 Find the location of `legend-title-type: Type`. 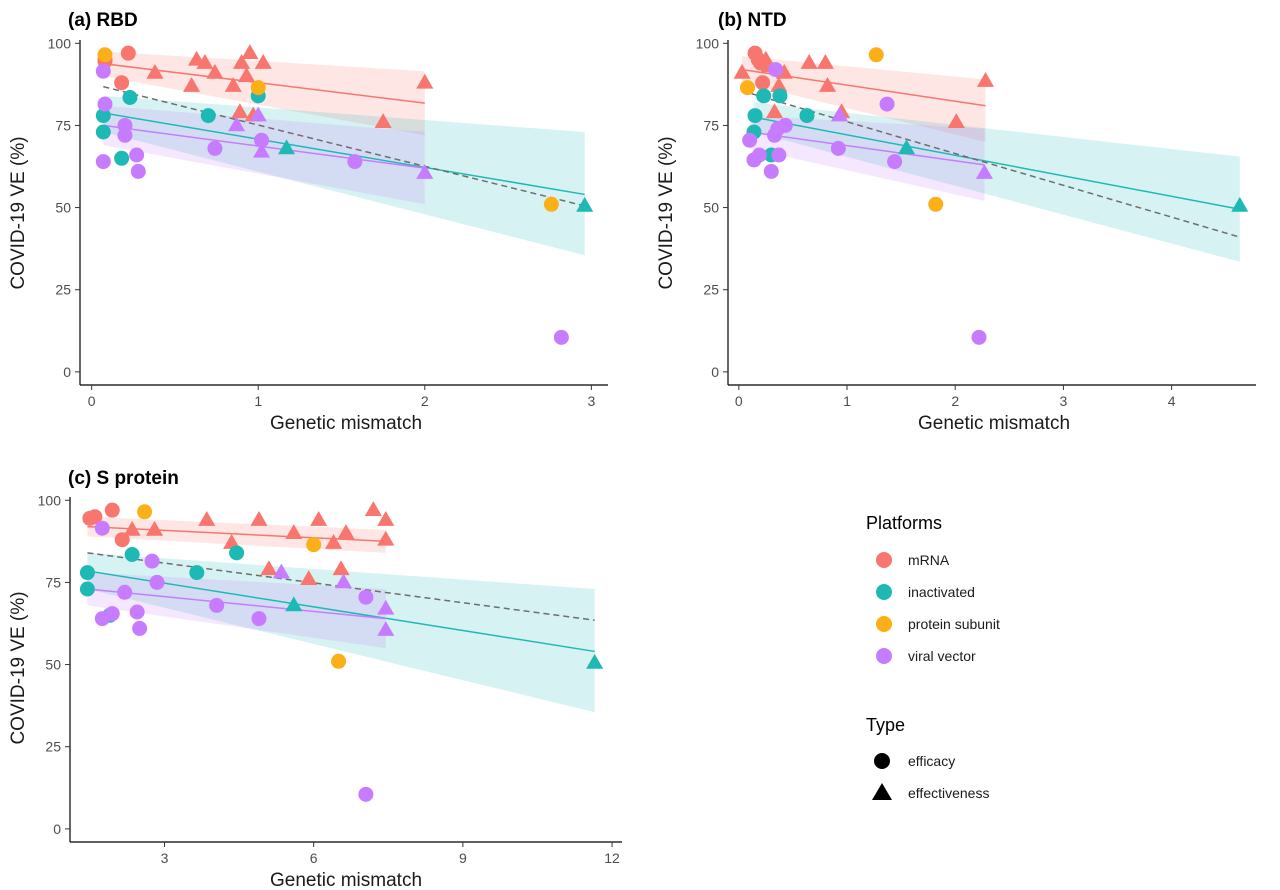

legend-title-type: Type is located at coordinates (885, 725).